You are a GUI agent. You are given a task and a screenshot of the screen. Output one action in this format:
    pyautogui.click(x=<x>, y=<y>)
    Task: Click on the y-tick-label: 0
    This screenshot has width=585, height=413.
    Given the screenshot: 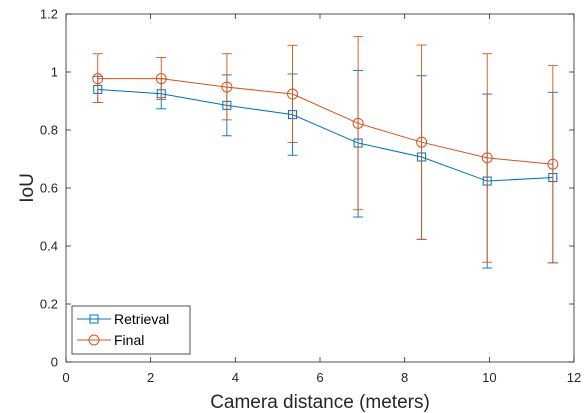 What is the action you would take?
    pyautogui.click(x=54, y=362)
    